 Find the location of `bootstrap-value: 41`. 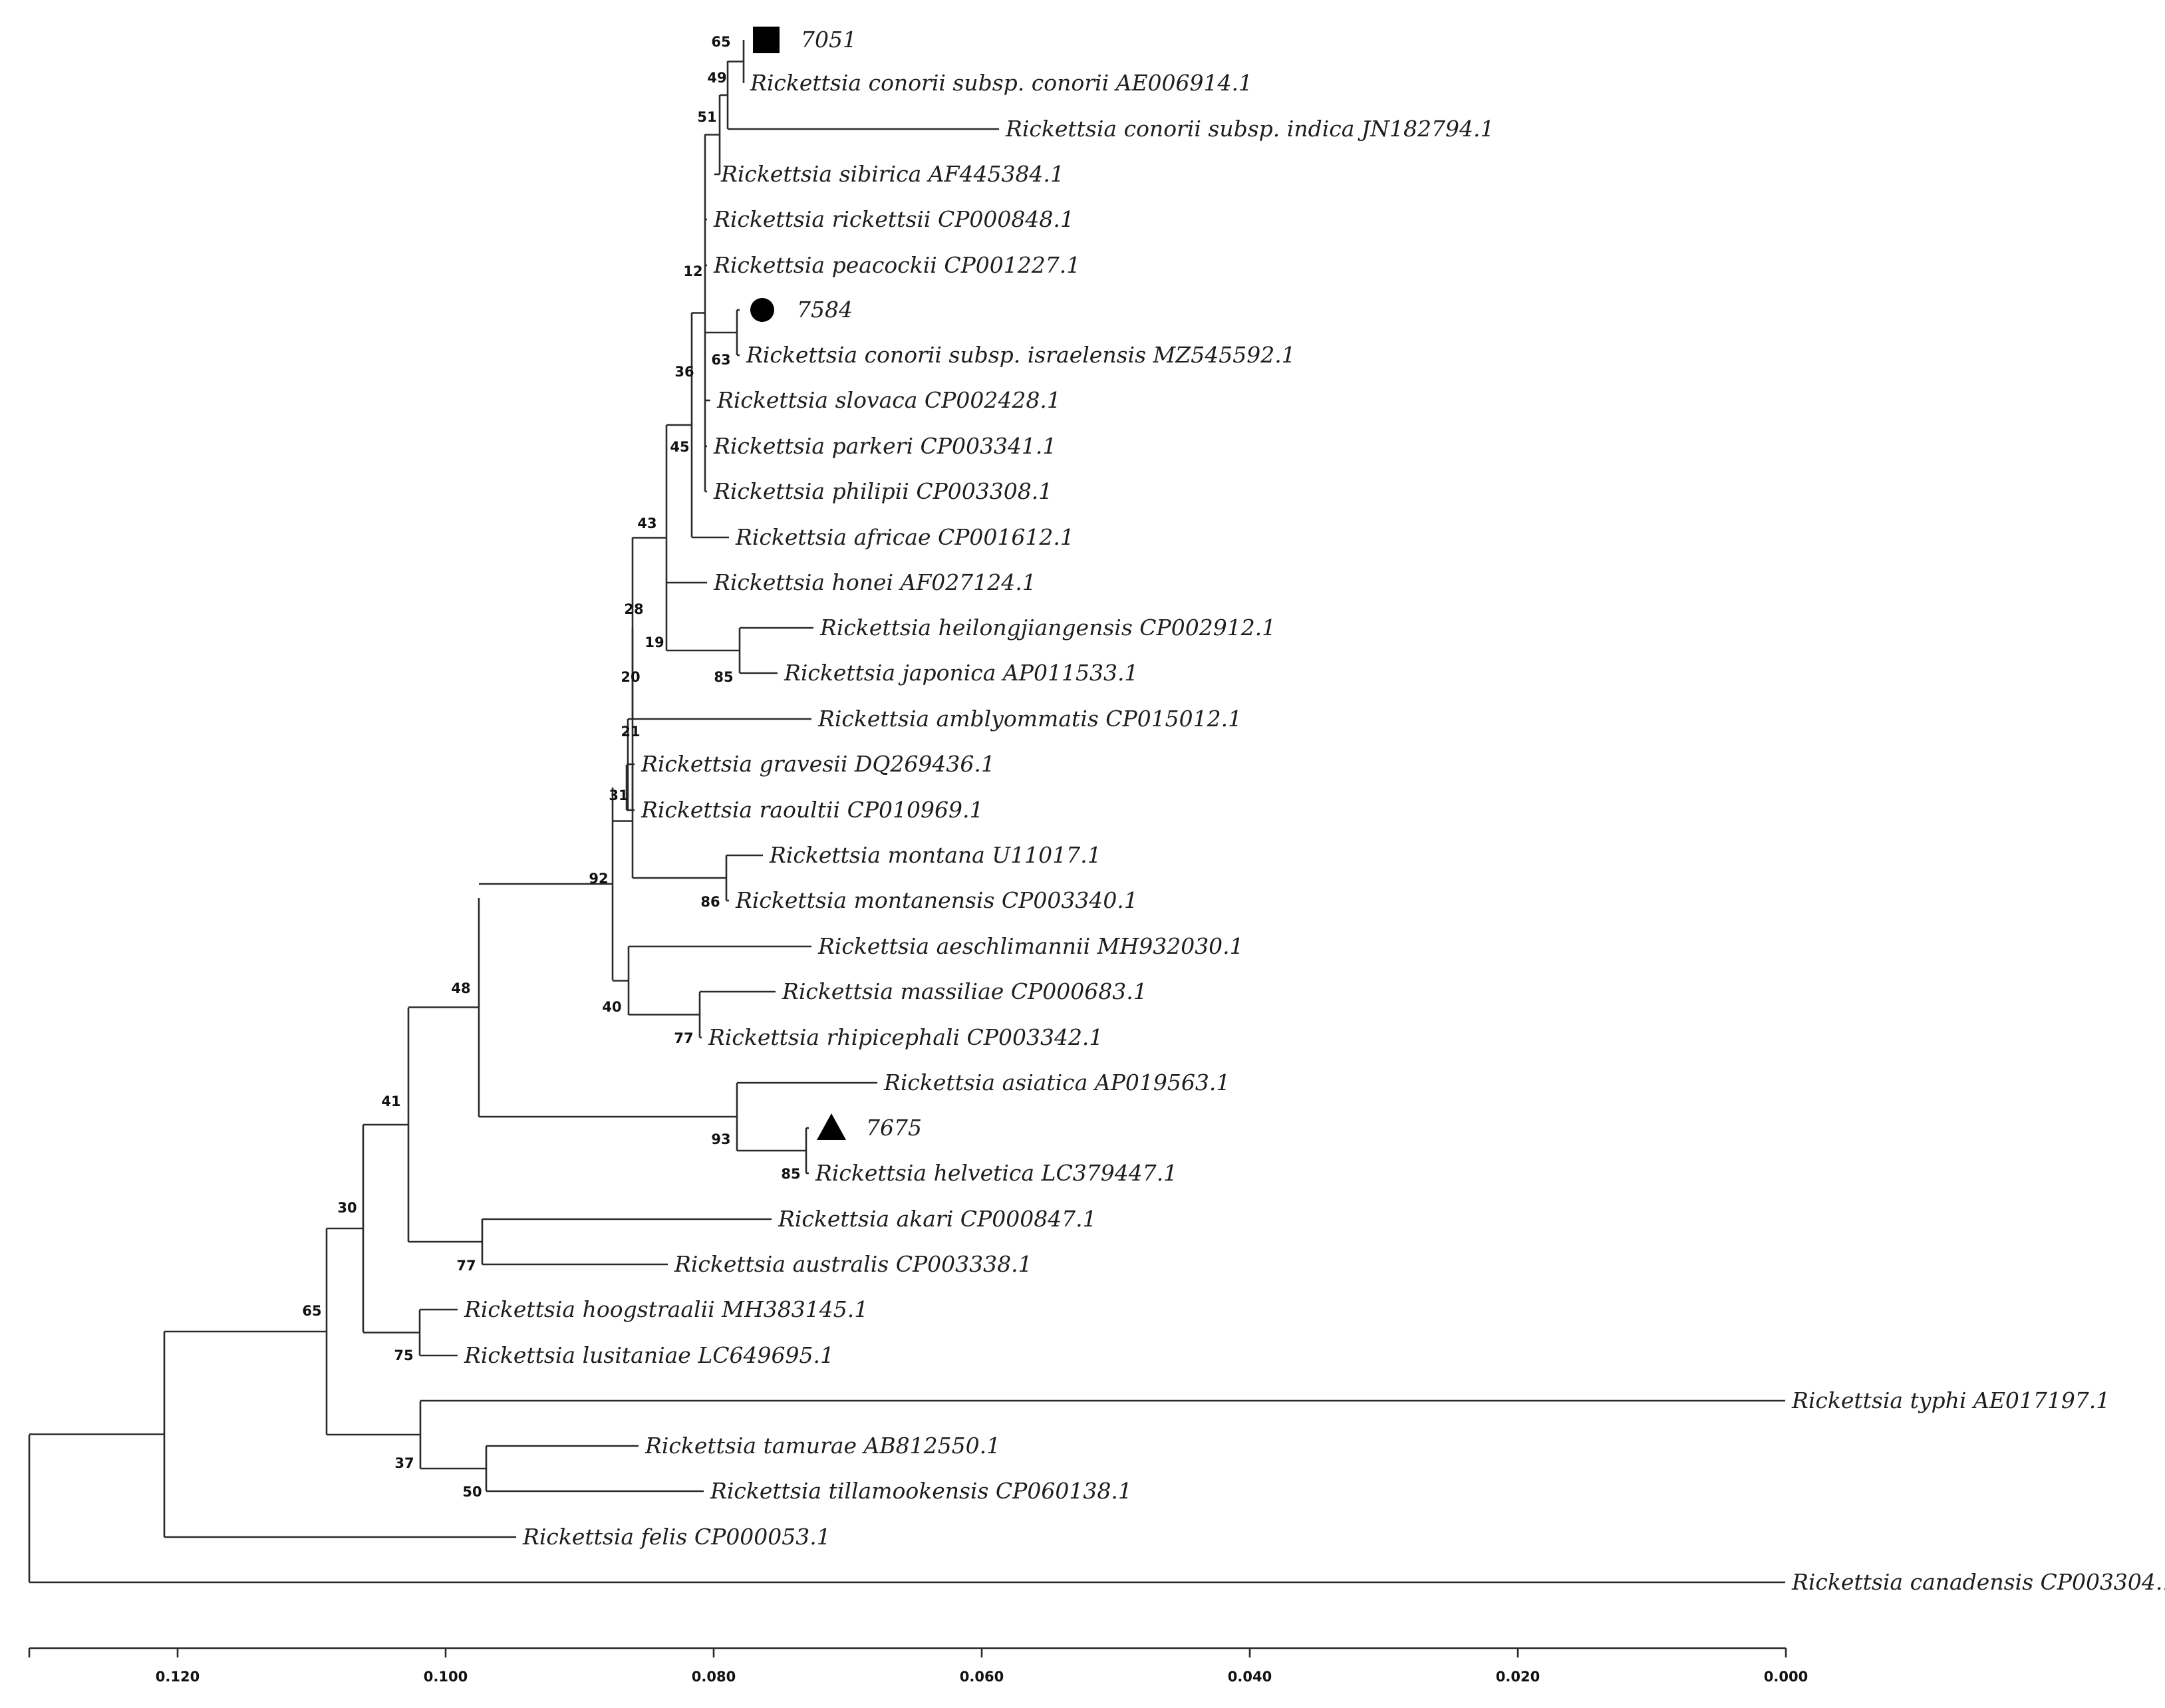

bootstrap-value: 41 is located at coordinates (391, 1101).